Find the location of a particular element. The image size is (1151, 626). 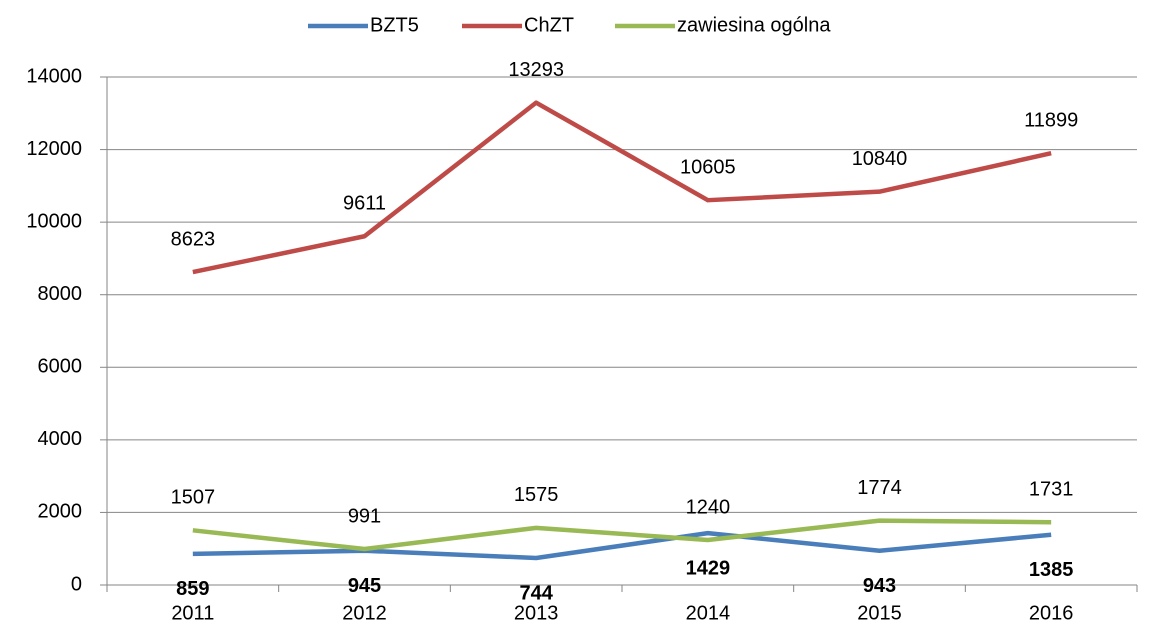

data-label: 11899 is located at coordinates (1051, 121).